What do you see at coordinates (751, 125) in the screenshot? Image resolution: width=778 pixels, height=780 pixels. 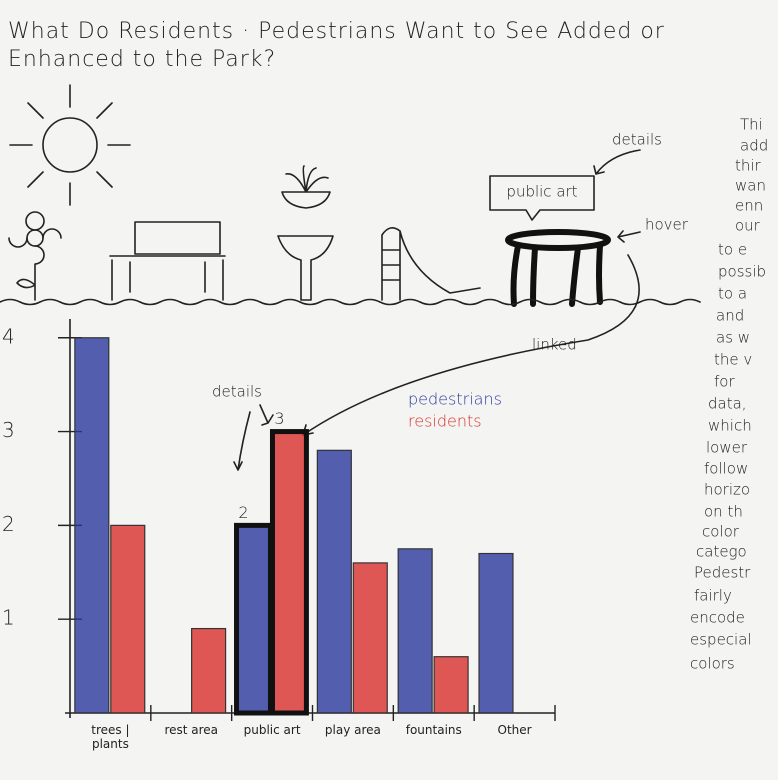 I see `note-line: Thi` at bounding box center [751, 125].